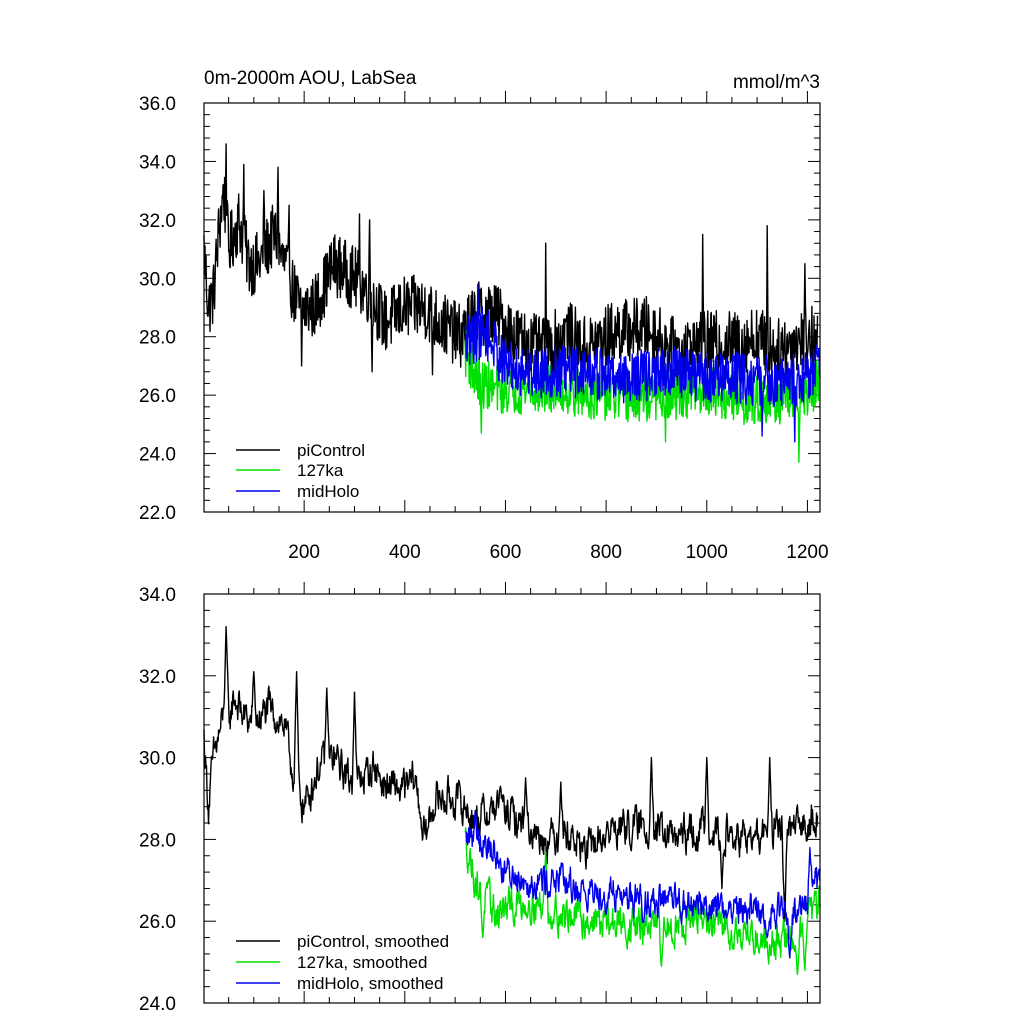 The width and height of the screenshot is (1024, 1024). Describe the element at coordinates (370, 983) in the screenshot. I see `legend-label-midholo: midHolo, smoothed` at that location.